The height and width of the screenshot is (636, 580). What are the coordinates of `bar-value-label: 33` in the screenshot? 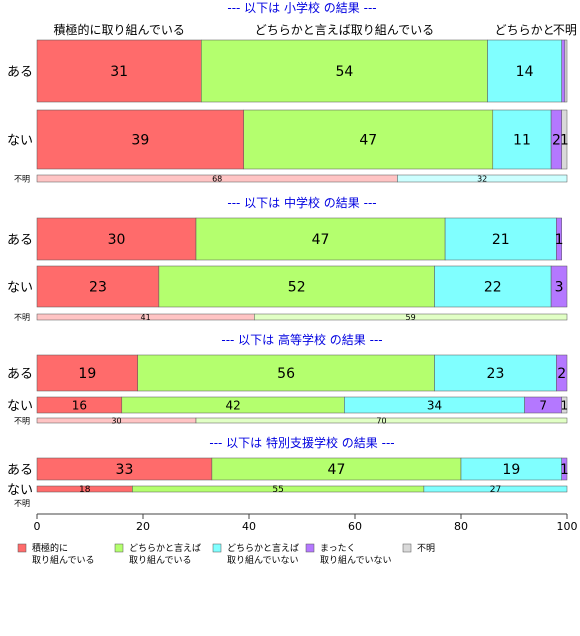 It's located at (125, 470).